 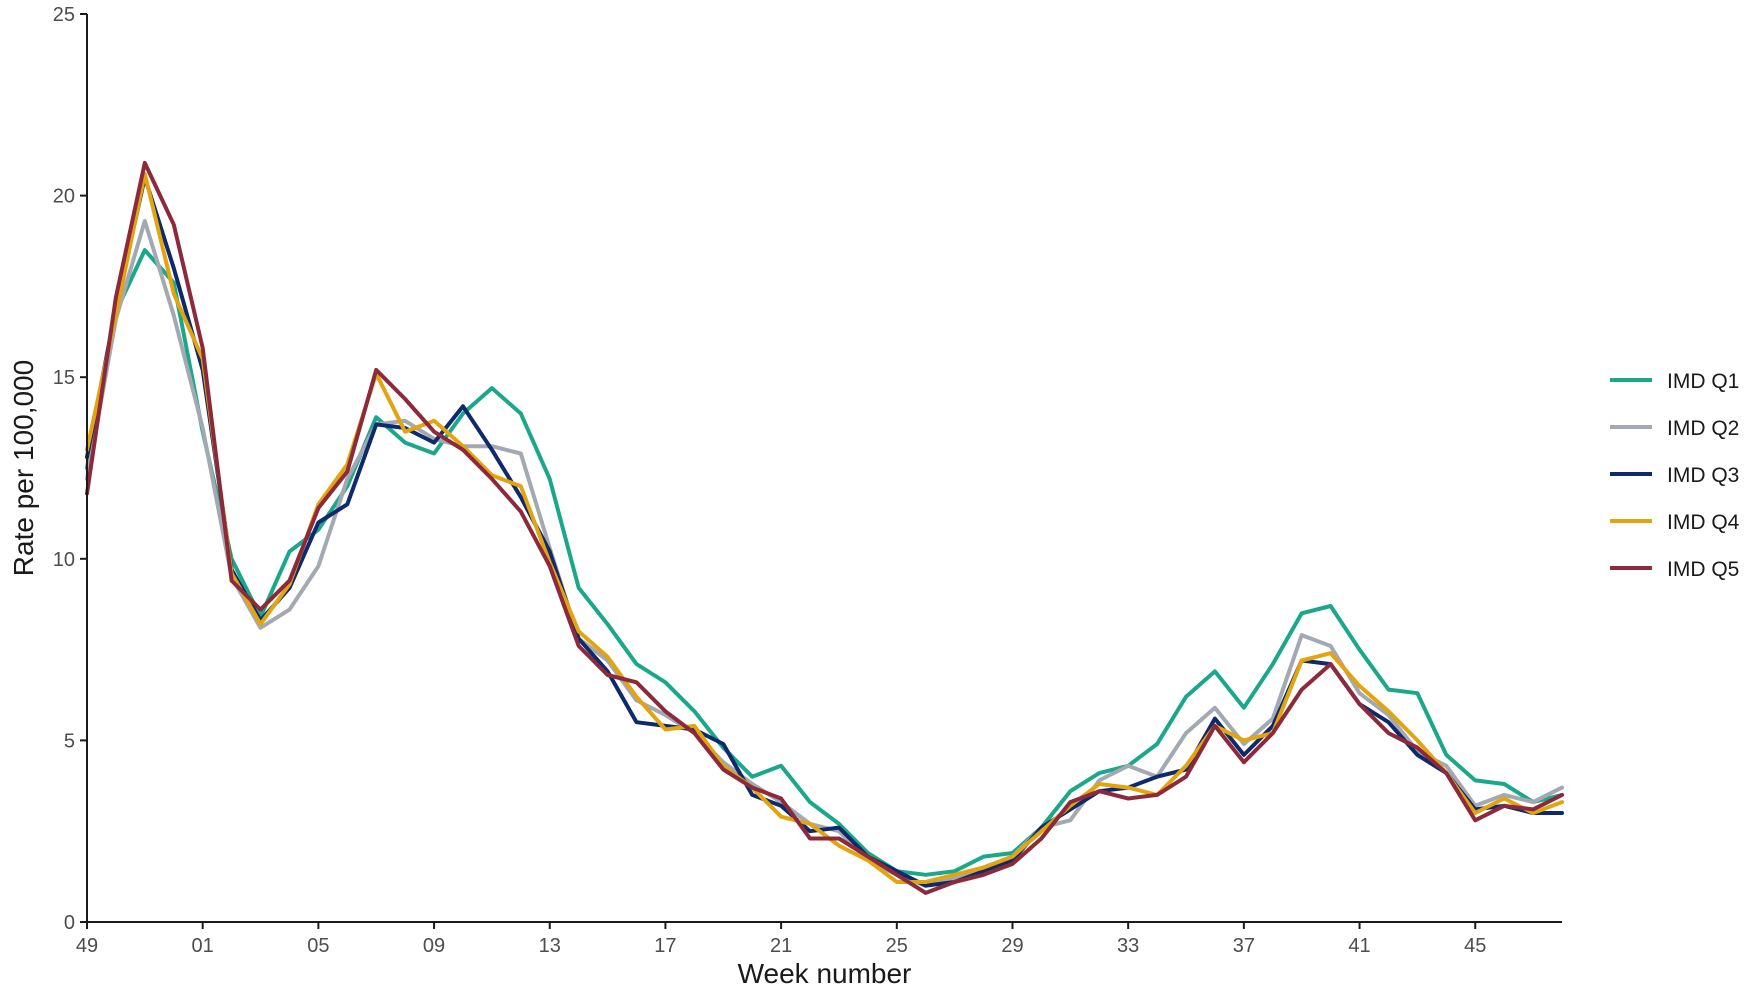 I want to click on legend-item-imd-q4: IMD Q4, so click(x=1675, y=522).